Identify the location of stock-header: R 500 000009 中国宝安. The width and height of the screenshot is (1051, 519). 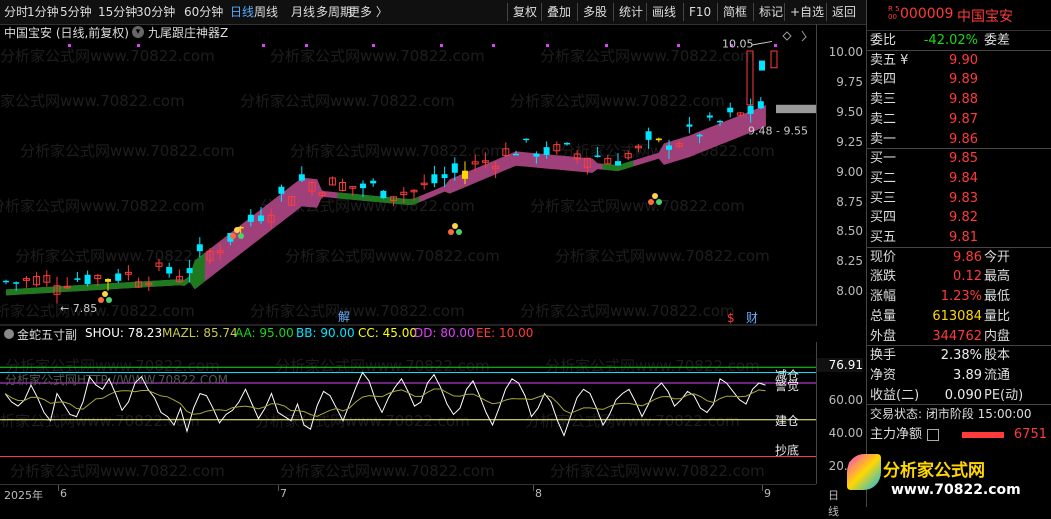
(959, 15).